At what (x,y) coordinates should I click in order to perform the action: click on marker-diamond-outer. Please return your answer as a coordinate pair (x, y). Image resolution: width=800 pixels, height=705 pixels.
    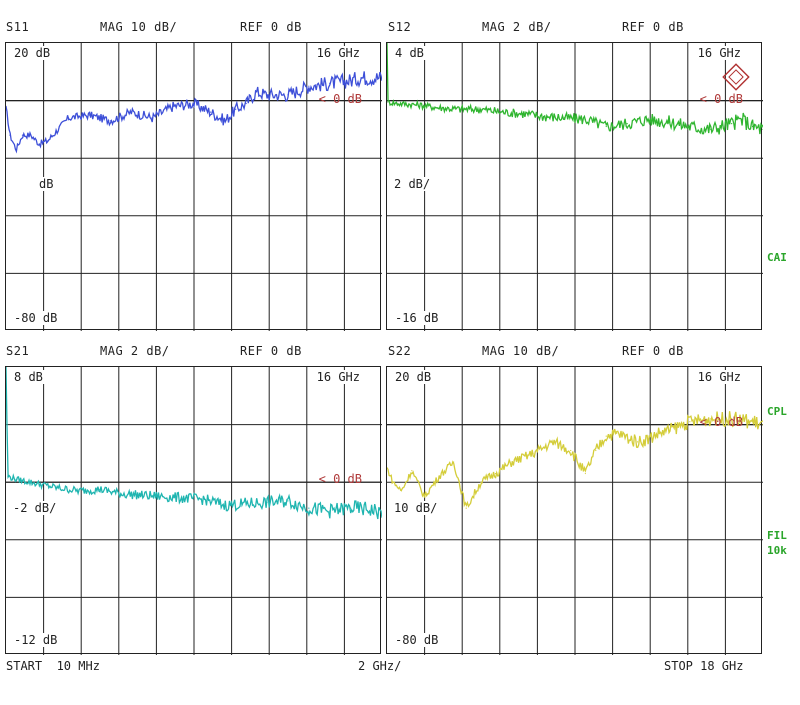
    Looking at the image, I should click on (736, 77).